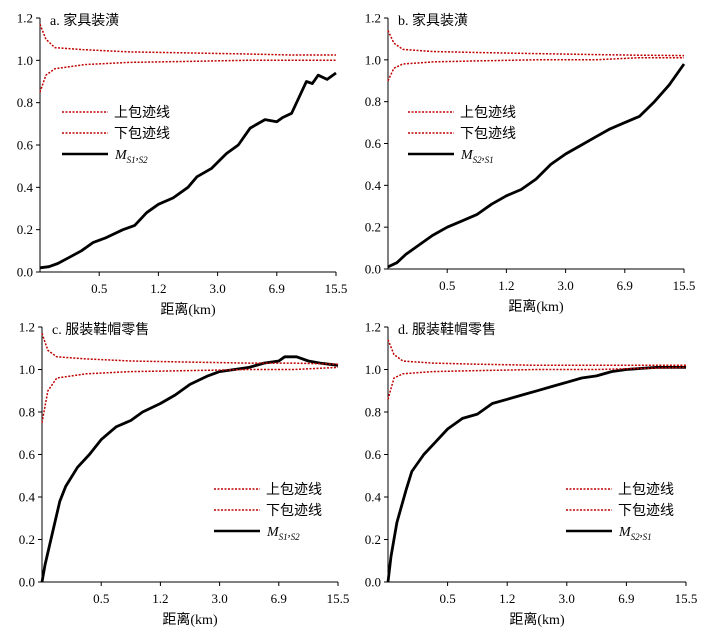 Image resolution: width=706 pixels, height=636 pixels. What do you see at coordinates (433, 20) in the screenshot?
I see `panel-title: b. 家具装潢` at bounding box center [433, 20].